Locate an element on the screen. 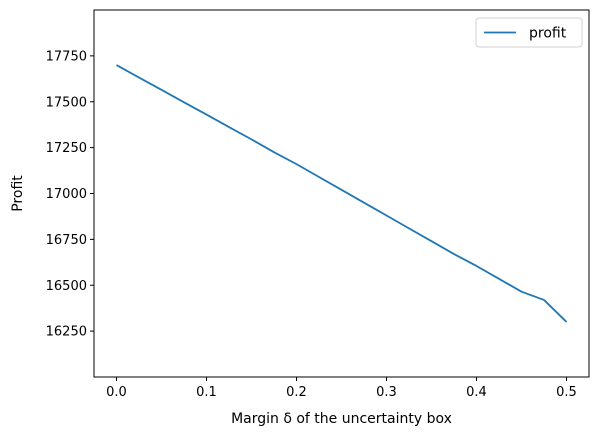  y-tick-label: 16750 is located at coordinates (66, 240).